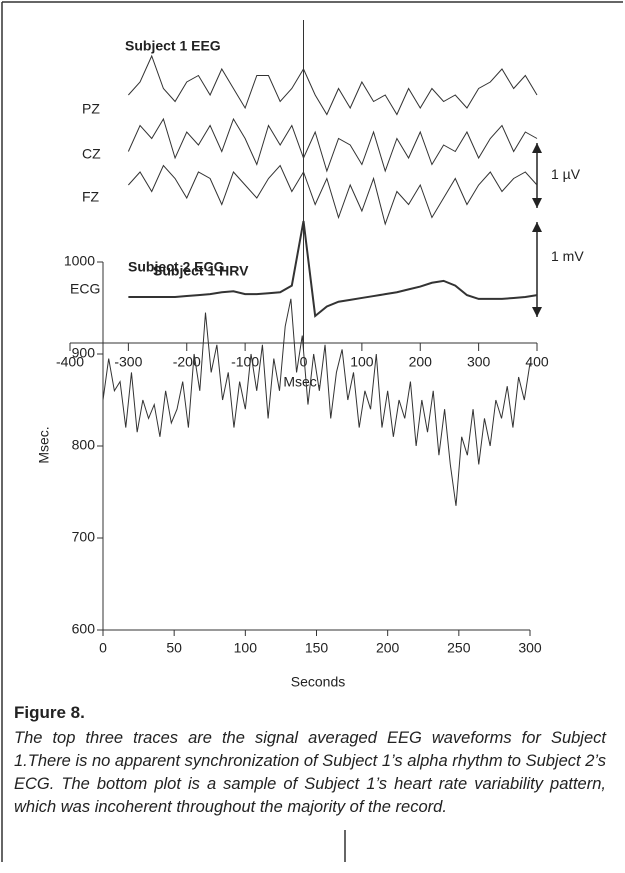 The width and height of the screenshot is (625, 873). What do you see at coordinates (173, 46) in the screenshot?
I see `chart-title: Subject 1 EEG` at bounding box center [173, 46].